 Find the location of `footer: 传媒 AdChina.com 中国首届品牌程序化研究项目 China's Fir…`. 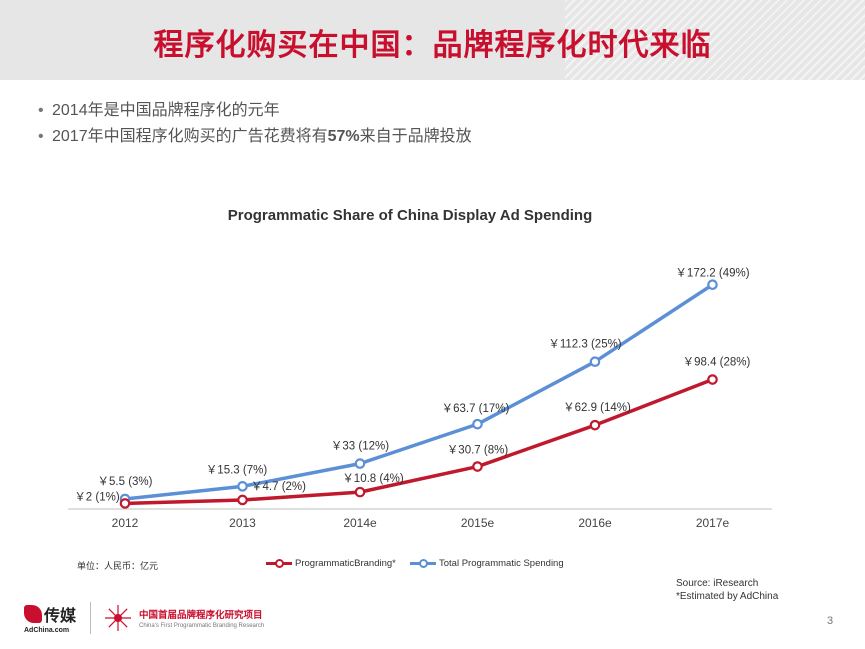

footer: 传媒 AdChina.com 中国首届品牌程序化研究项目 China's Fir… is located at coordinates (144, 618).